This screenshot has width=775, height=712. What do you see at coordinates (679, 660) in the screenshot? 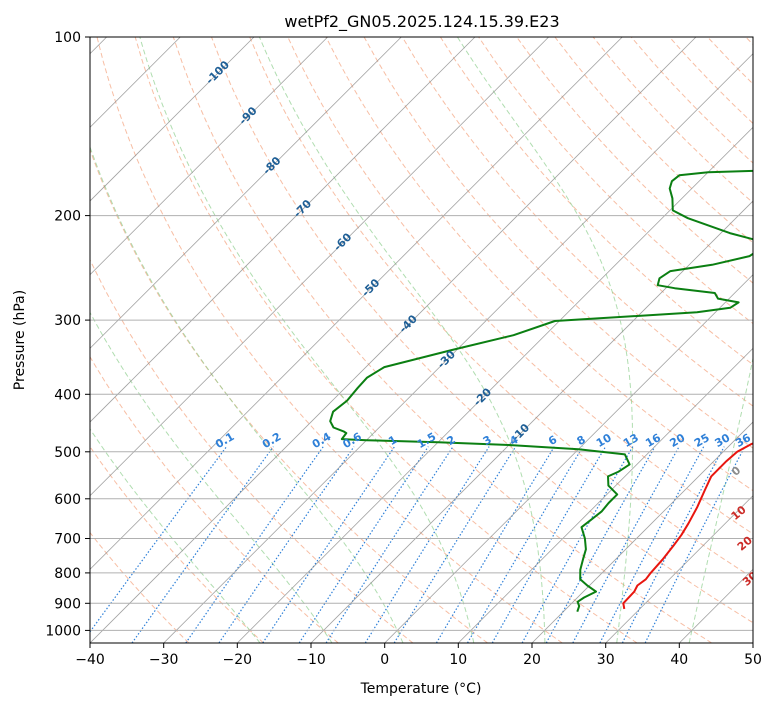
I see `x-tick-label: 40` at bounding box center [679, 660].